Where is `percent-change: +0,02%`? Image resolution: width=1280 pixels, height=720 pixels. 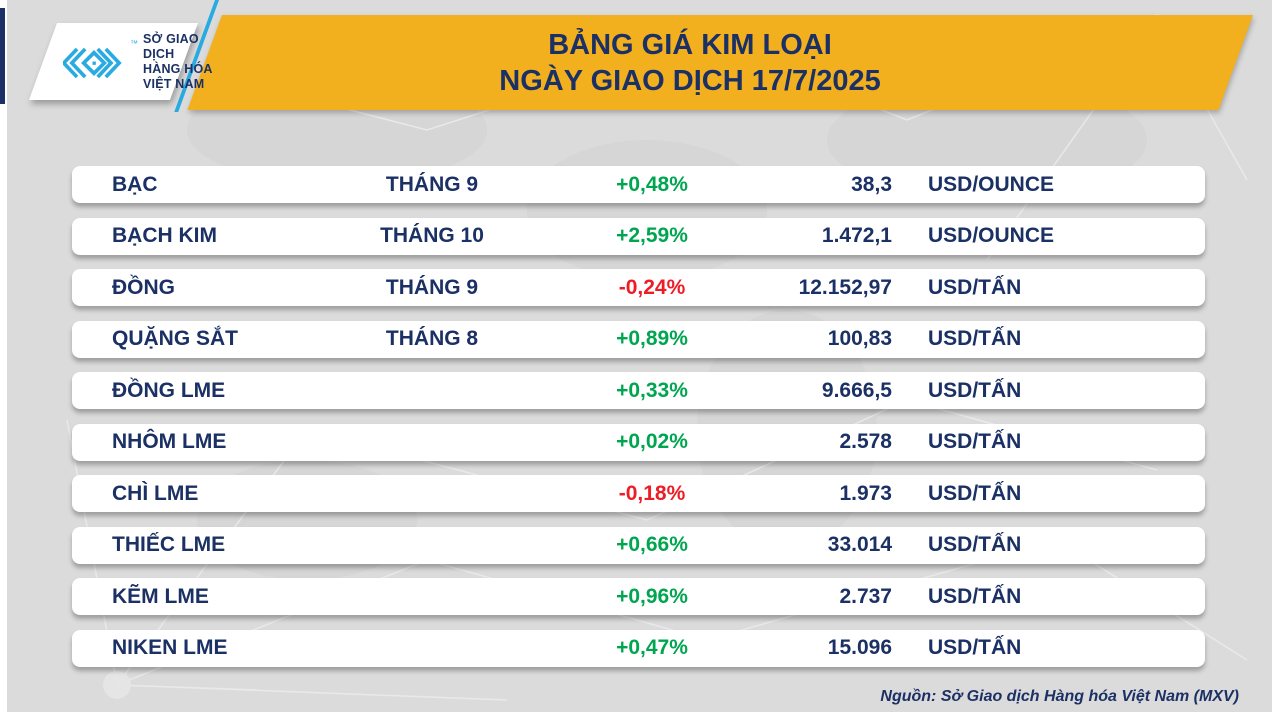 percent-change: +0,02% is located at coordinates (652, 441).